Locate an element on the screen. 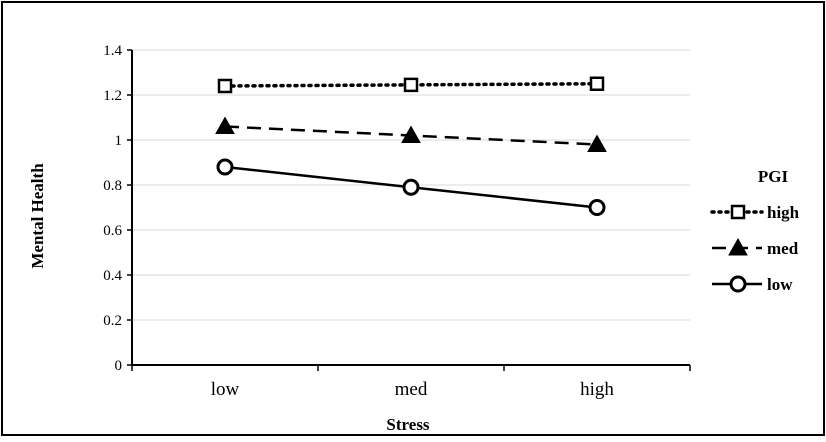 This screenshot has height=442, width=826. y-tick-label: 0.8 is located at coordinates (112, 186).